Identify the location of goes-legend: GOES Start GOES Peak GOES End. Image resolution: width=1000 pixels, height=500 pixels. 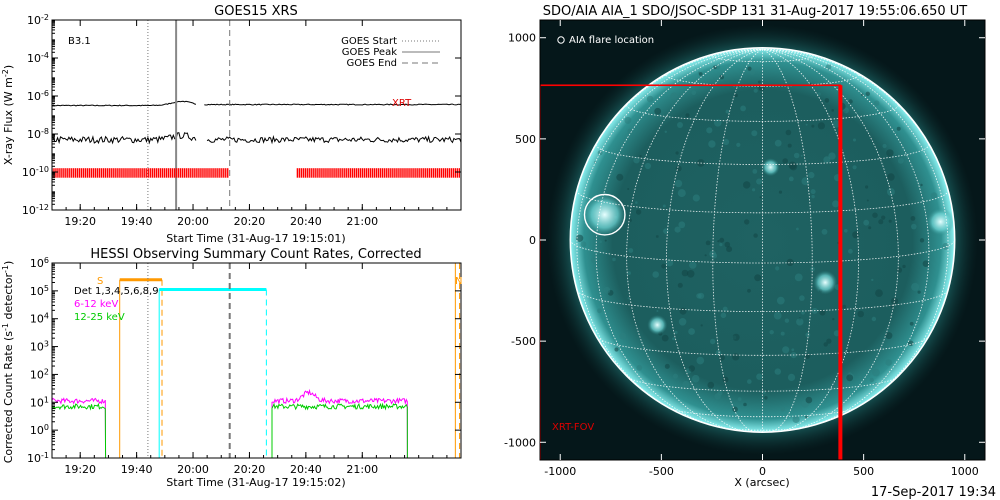
(390, 52).